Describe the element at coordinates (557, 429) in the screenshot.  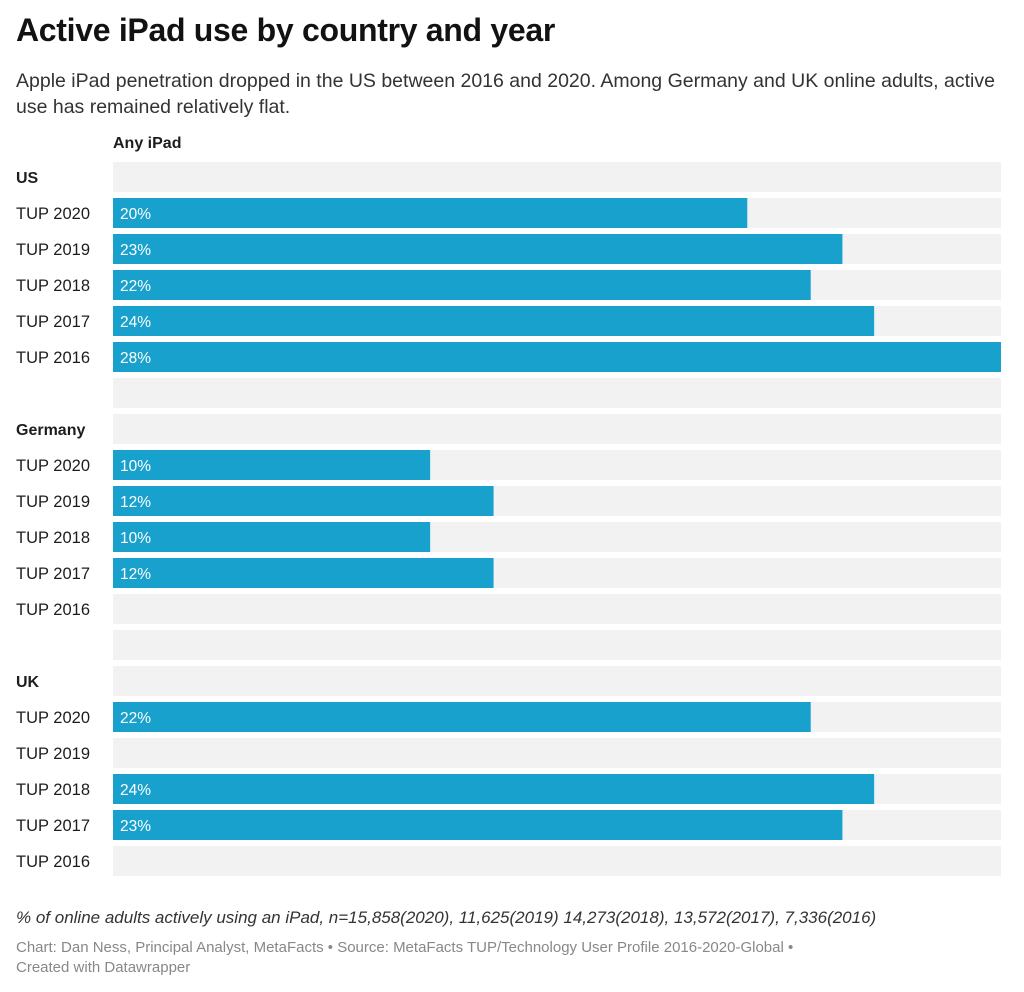
I see `group-track-germany` at that location.